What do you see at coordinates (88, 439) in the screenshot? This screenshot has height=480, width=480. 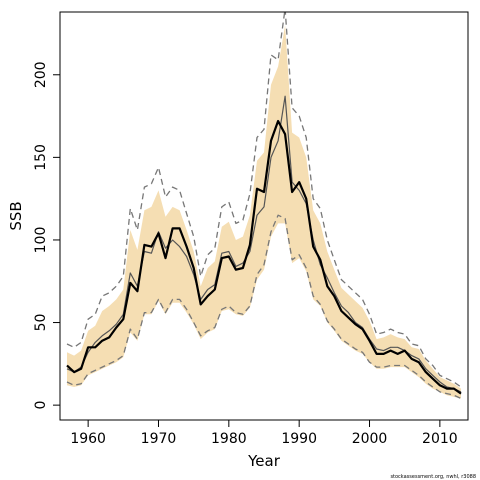 I see `x-tick-label: 1960` at bounding box center [88, 439].